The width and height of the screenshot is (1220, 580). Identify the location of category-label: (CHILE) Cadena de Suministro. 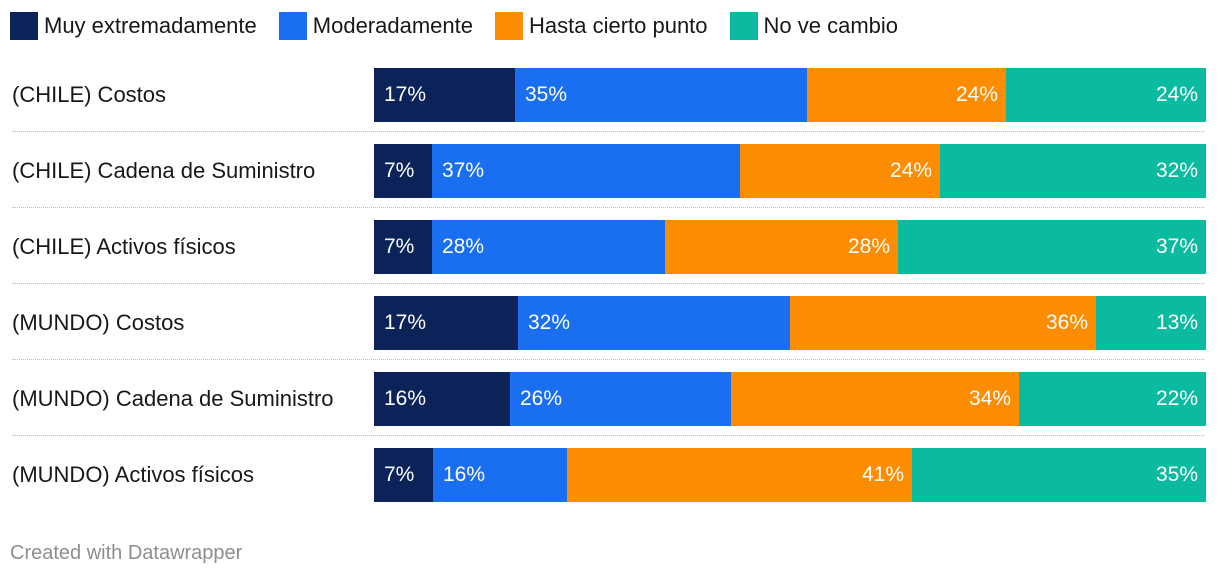
(164, 170).